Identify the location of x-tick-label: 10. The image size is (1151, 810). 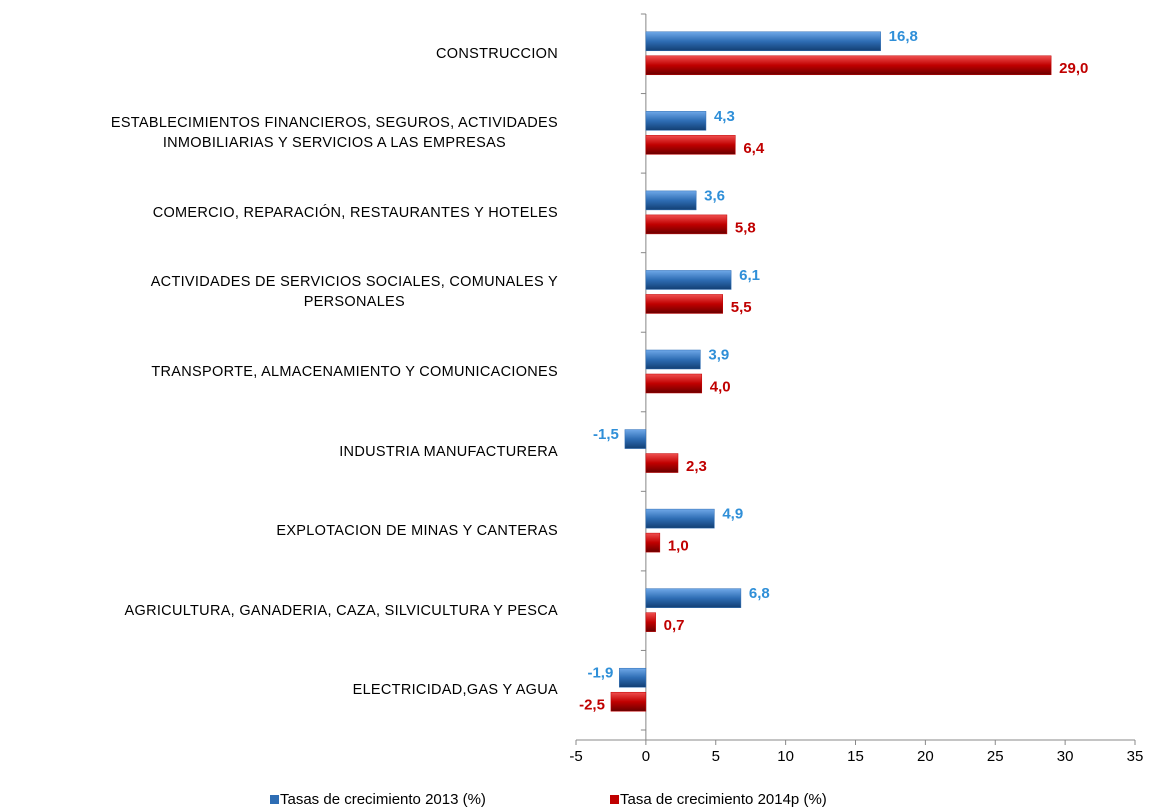
(785, 756).